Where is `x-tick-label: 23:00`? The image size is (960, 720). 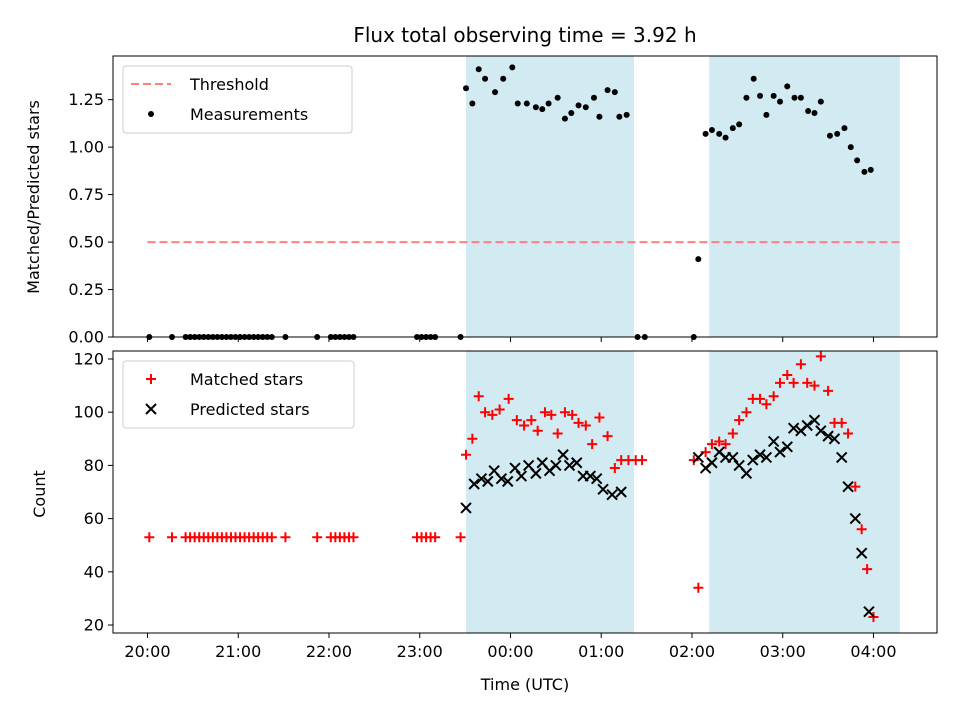
x-tick-label: 23:00 is located at coordinates (420, 651).